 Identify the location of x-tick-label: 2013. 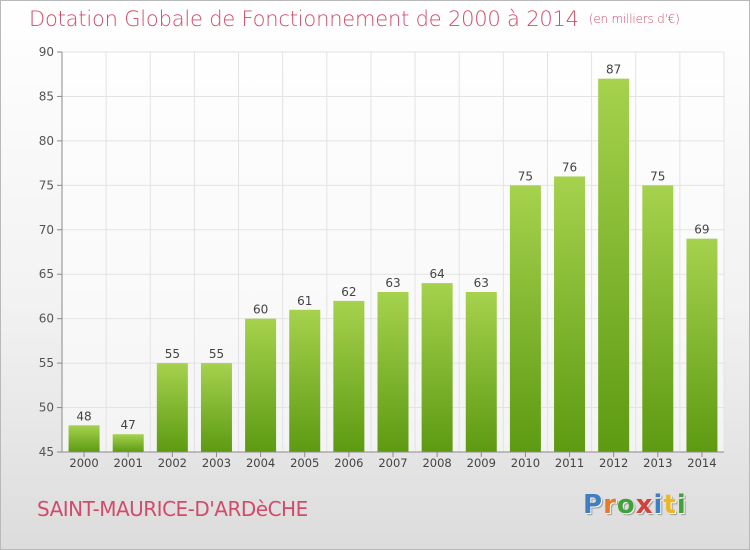
(657, 463).